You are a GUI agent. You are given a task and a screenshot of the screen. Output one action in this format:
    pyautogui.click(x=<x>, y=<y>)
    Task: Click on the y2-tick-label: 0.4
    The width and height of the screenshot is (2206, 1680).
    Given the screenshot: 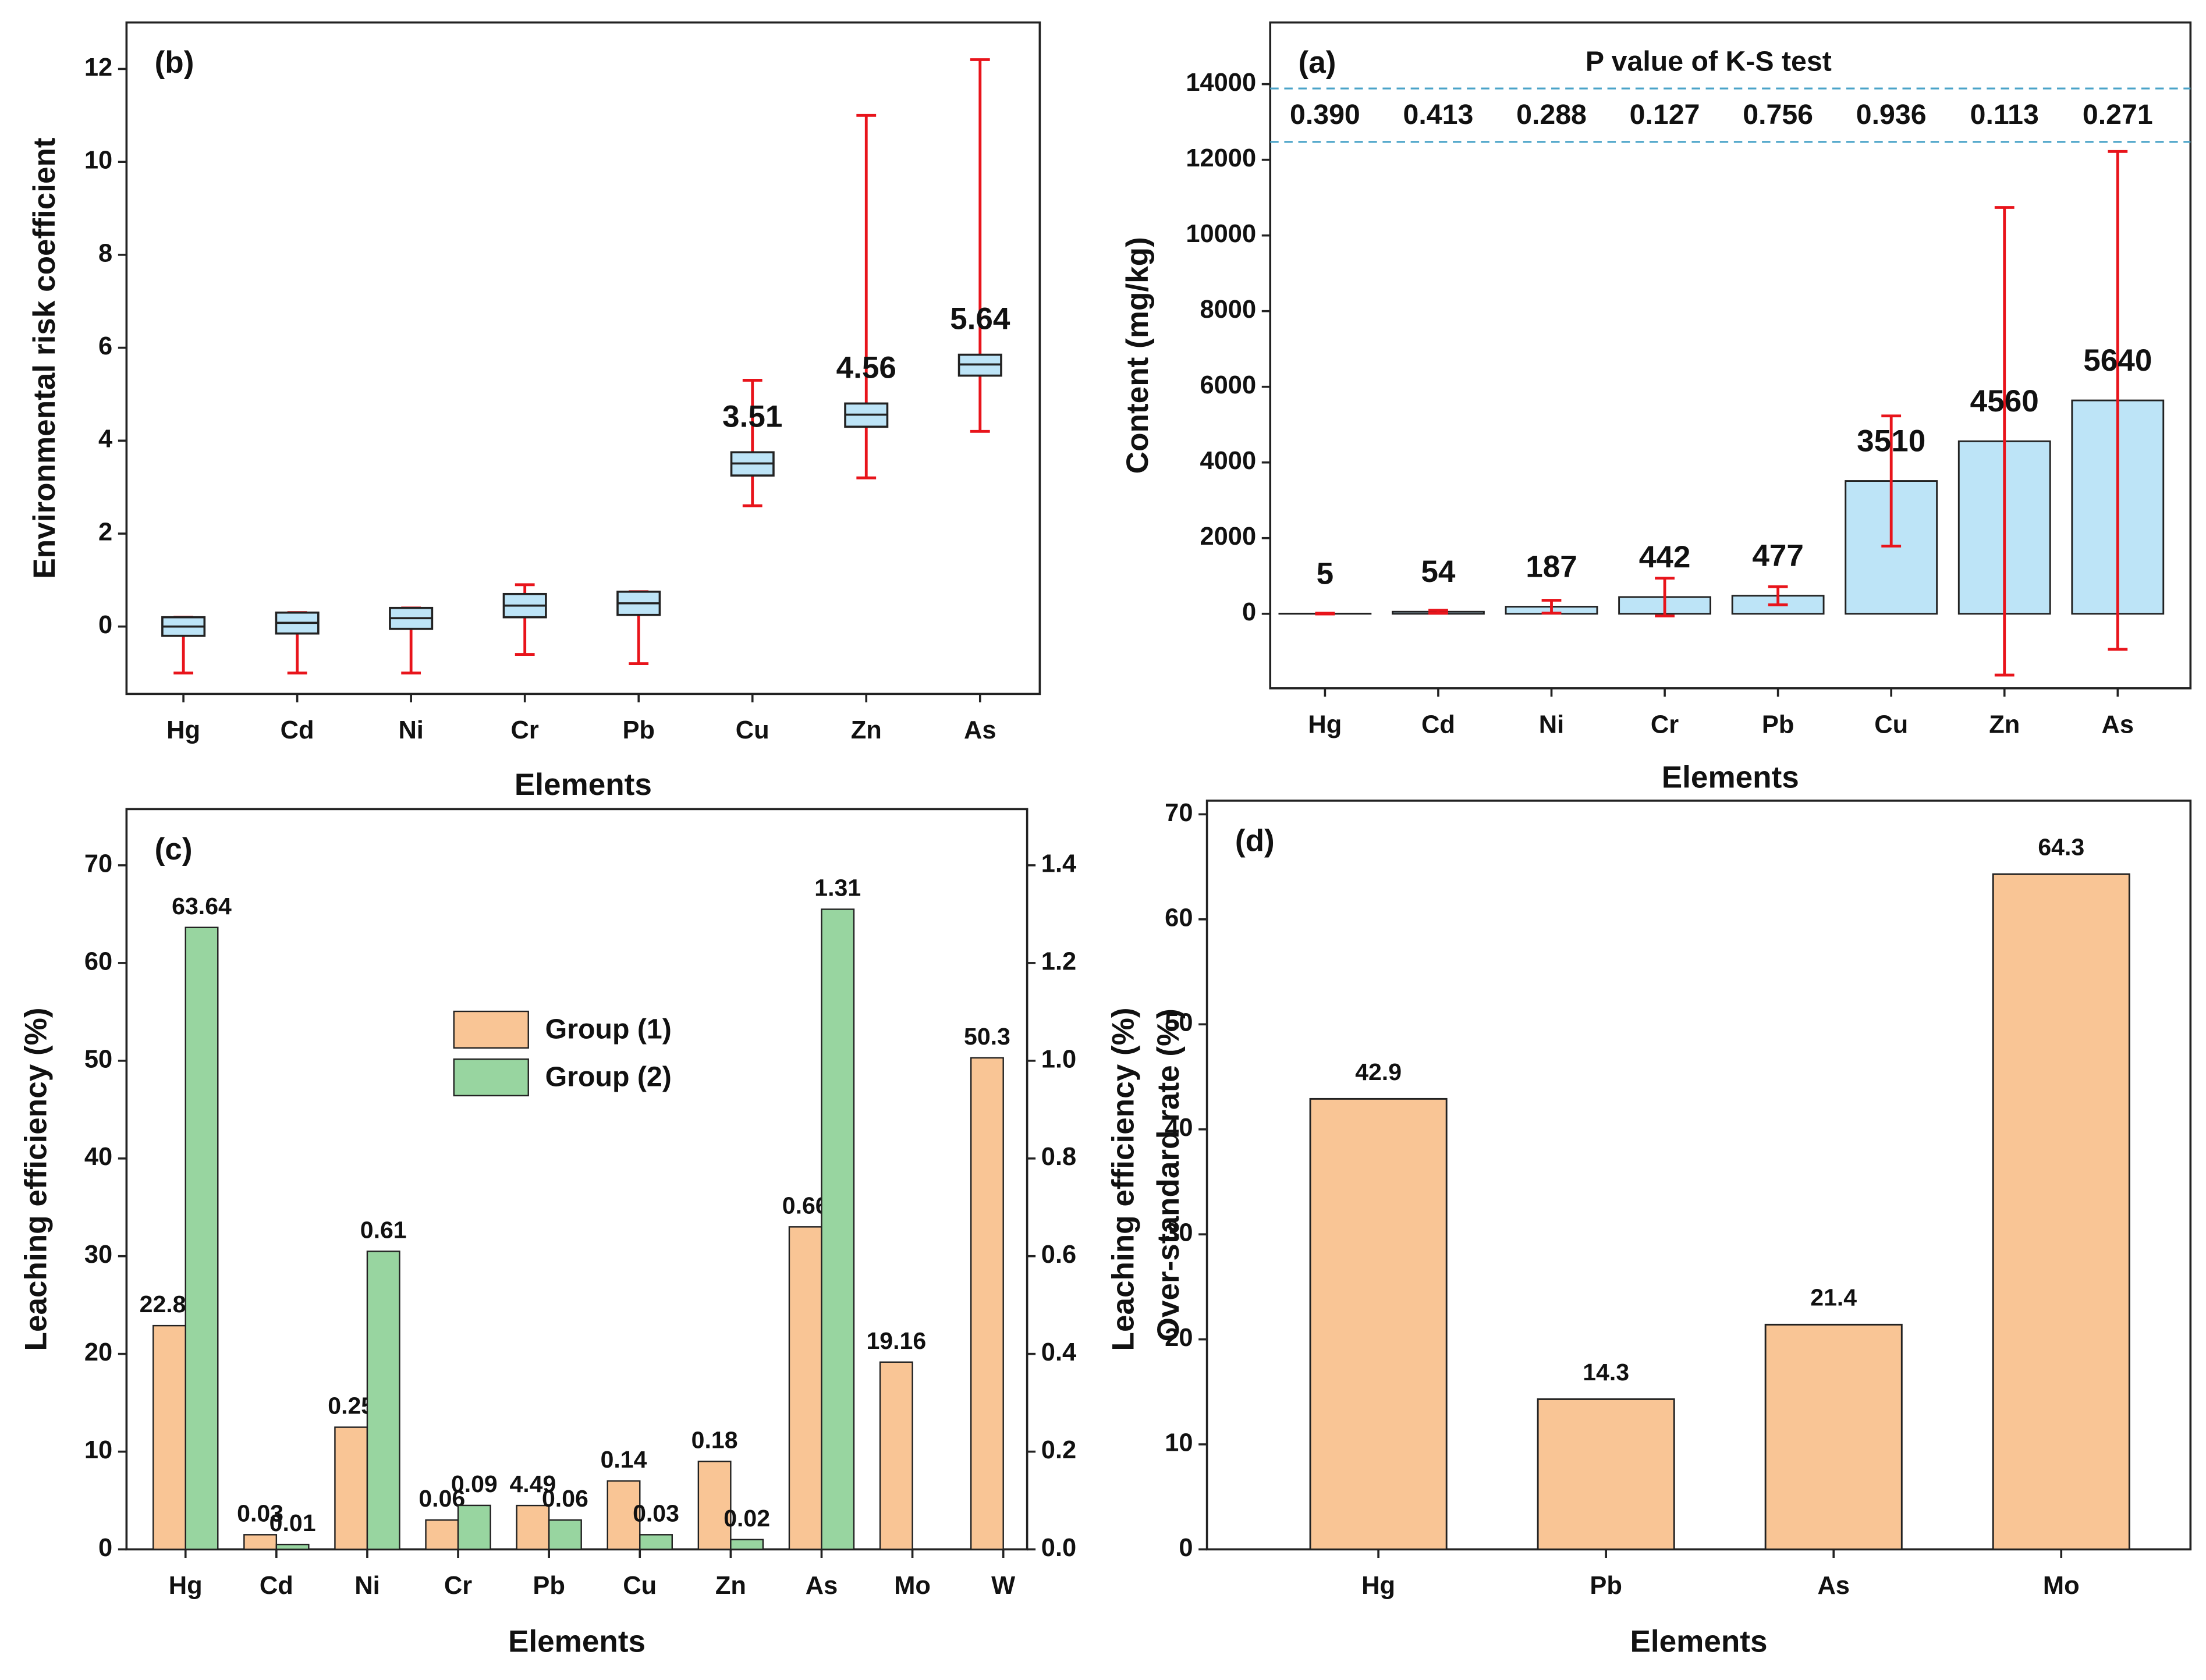 What is the action you would take?
    pyautogui.click(x=1058, y=1352)
    